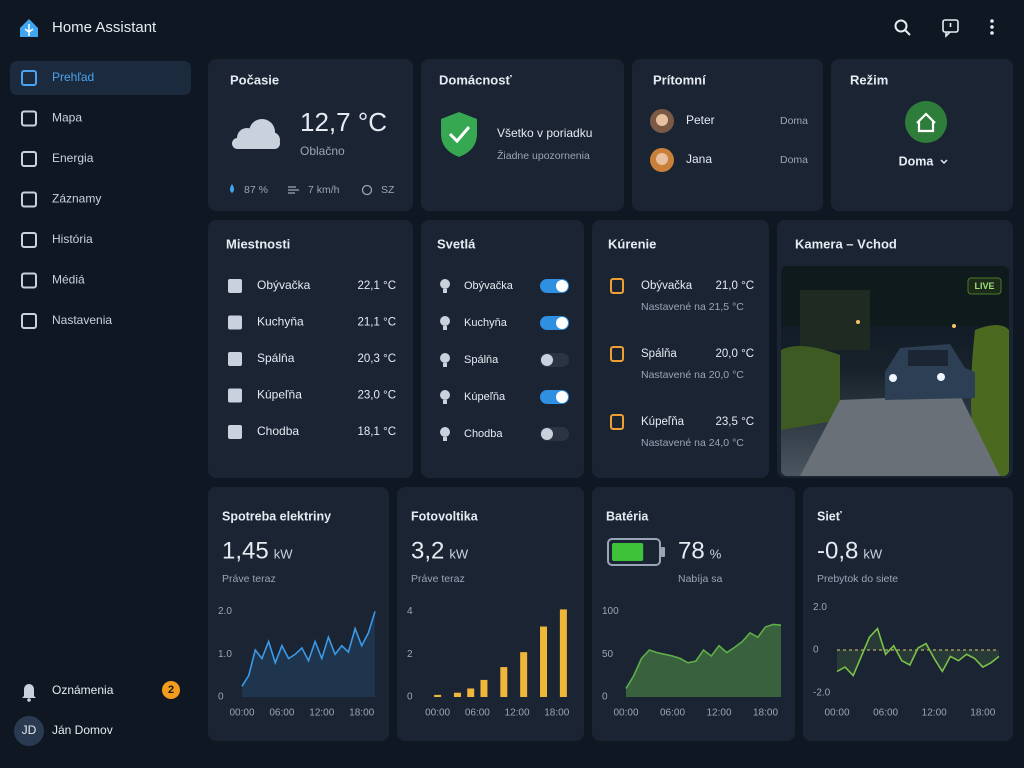  What do you see at coordinates (691, 550) in the screenshot?
I see `chart-value: 78` at bounding box center [691, 550].